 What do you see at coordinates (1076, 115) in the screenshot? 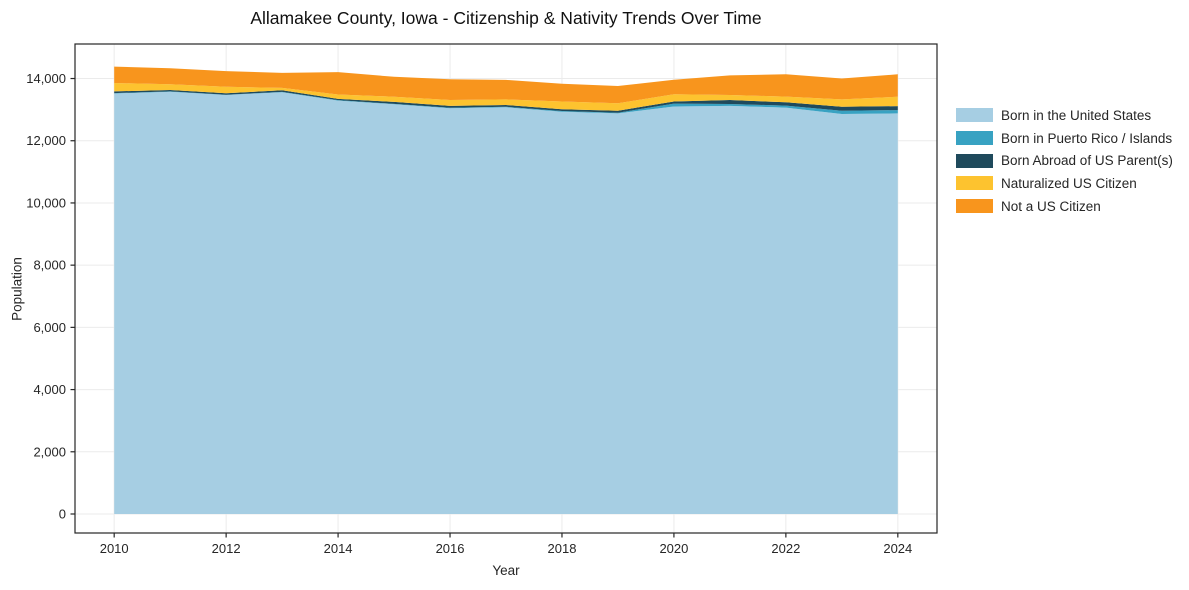
I see `legend-label: Born in the United States` at bounding box center [1076, 115].